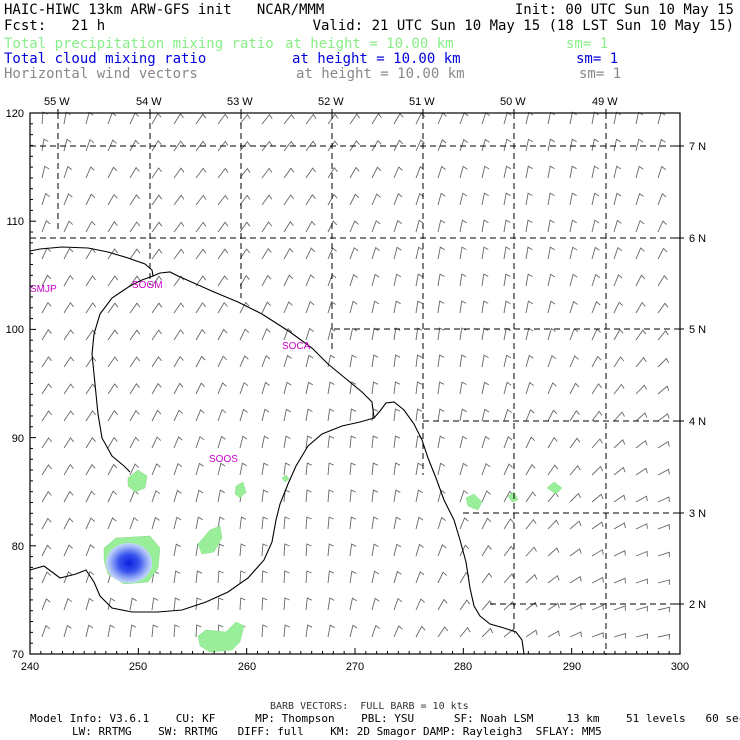 The height and width of the screenshot is (740, 740). Describe the element at coordinates (139, 44) in the screenshot. I see `field-precip-name: Total precipitation mixing ratio` at that location.